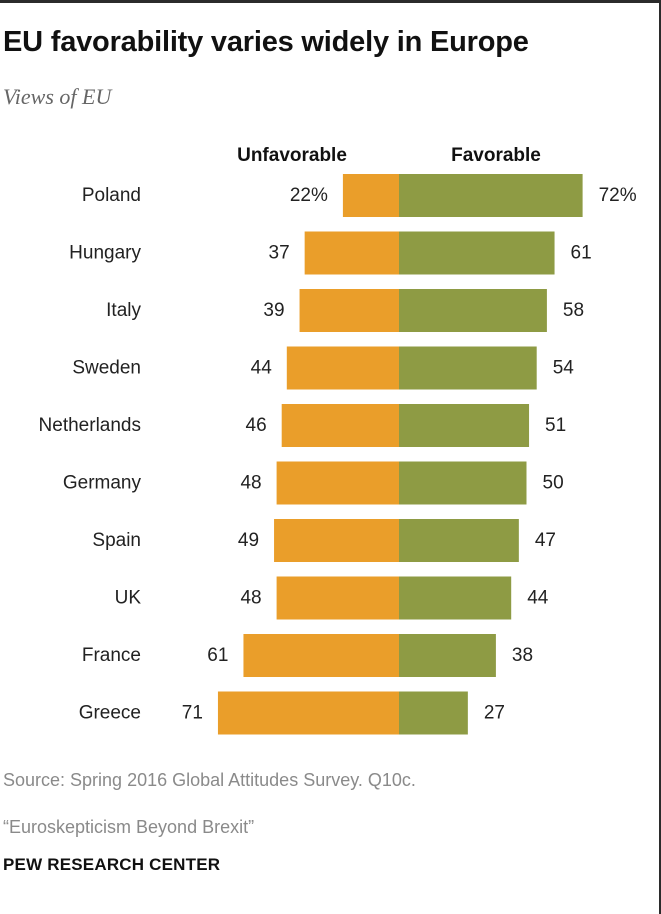 This screenshot has height=914, width=661. I want to click on category-label-sweden: Sweden, so click(106, 368).